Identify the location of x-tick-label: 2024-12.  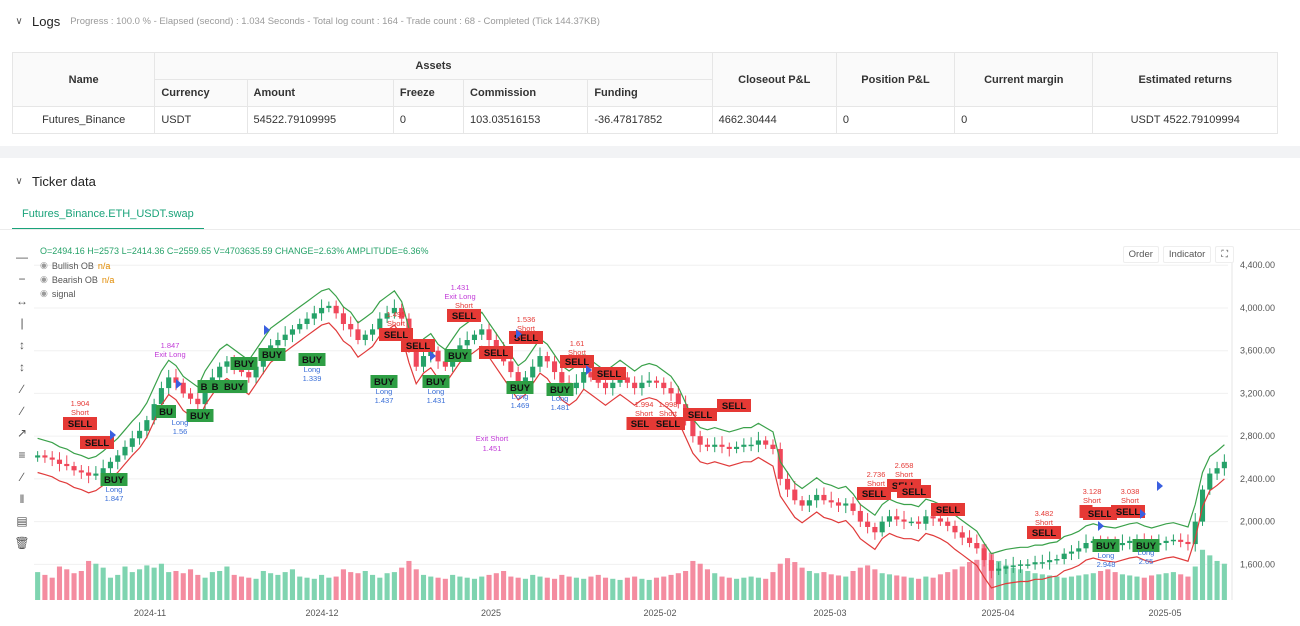
(321, 613).